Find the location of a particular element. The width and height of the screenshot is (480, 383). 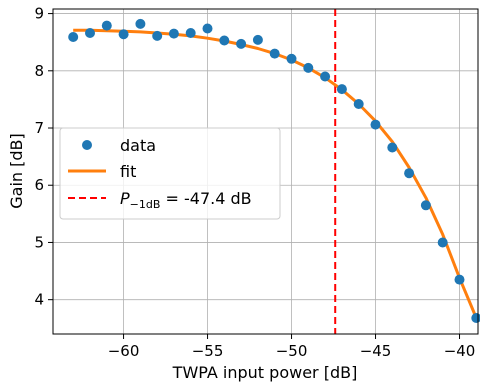

y-tick-label: 6 is located at coordinates (39, 185).